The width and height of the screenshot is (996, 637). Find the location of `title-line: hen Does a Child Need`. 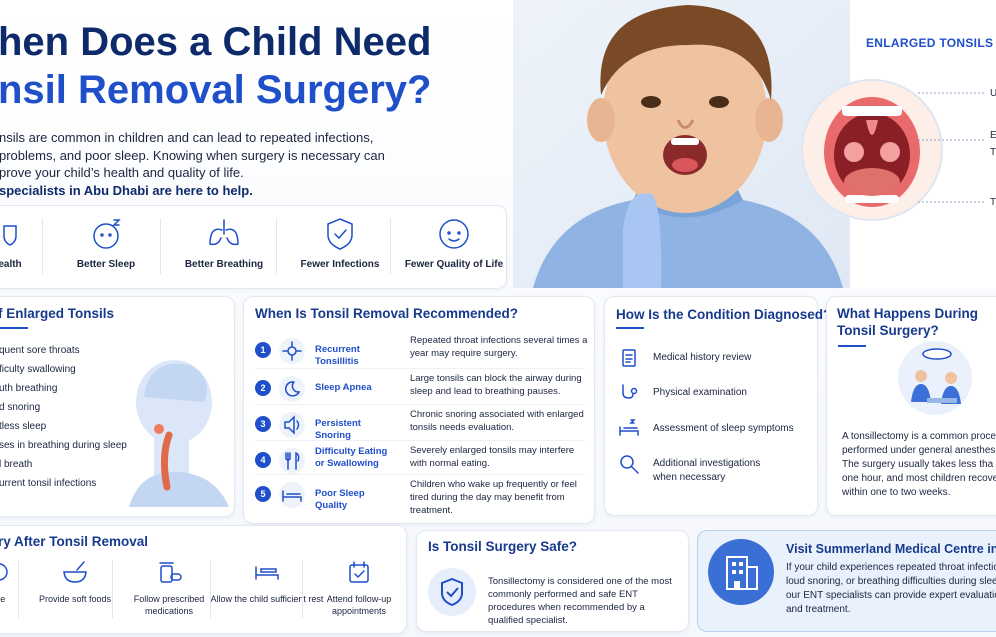

title-line: hen Does a Child Need is located at coordinates (216, 42).